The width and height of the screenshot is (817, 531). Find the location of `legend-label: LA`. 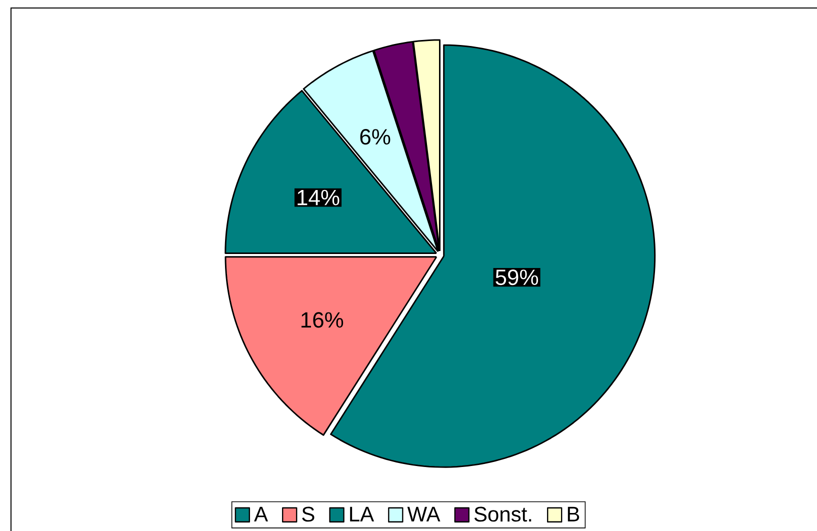

legend-label: LA is located at coordinates (362, 514).